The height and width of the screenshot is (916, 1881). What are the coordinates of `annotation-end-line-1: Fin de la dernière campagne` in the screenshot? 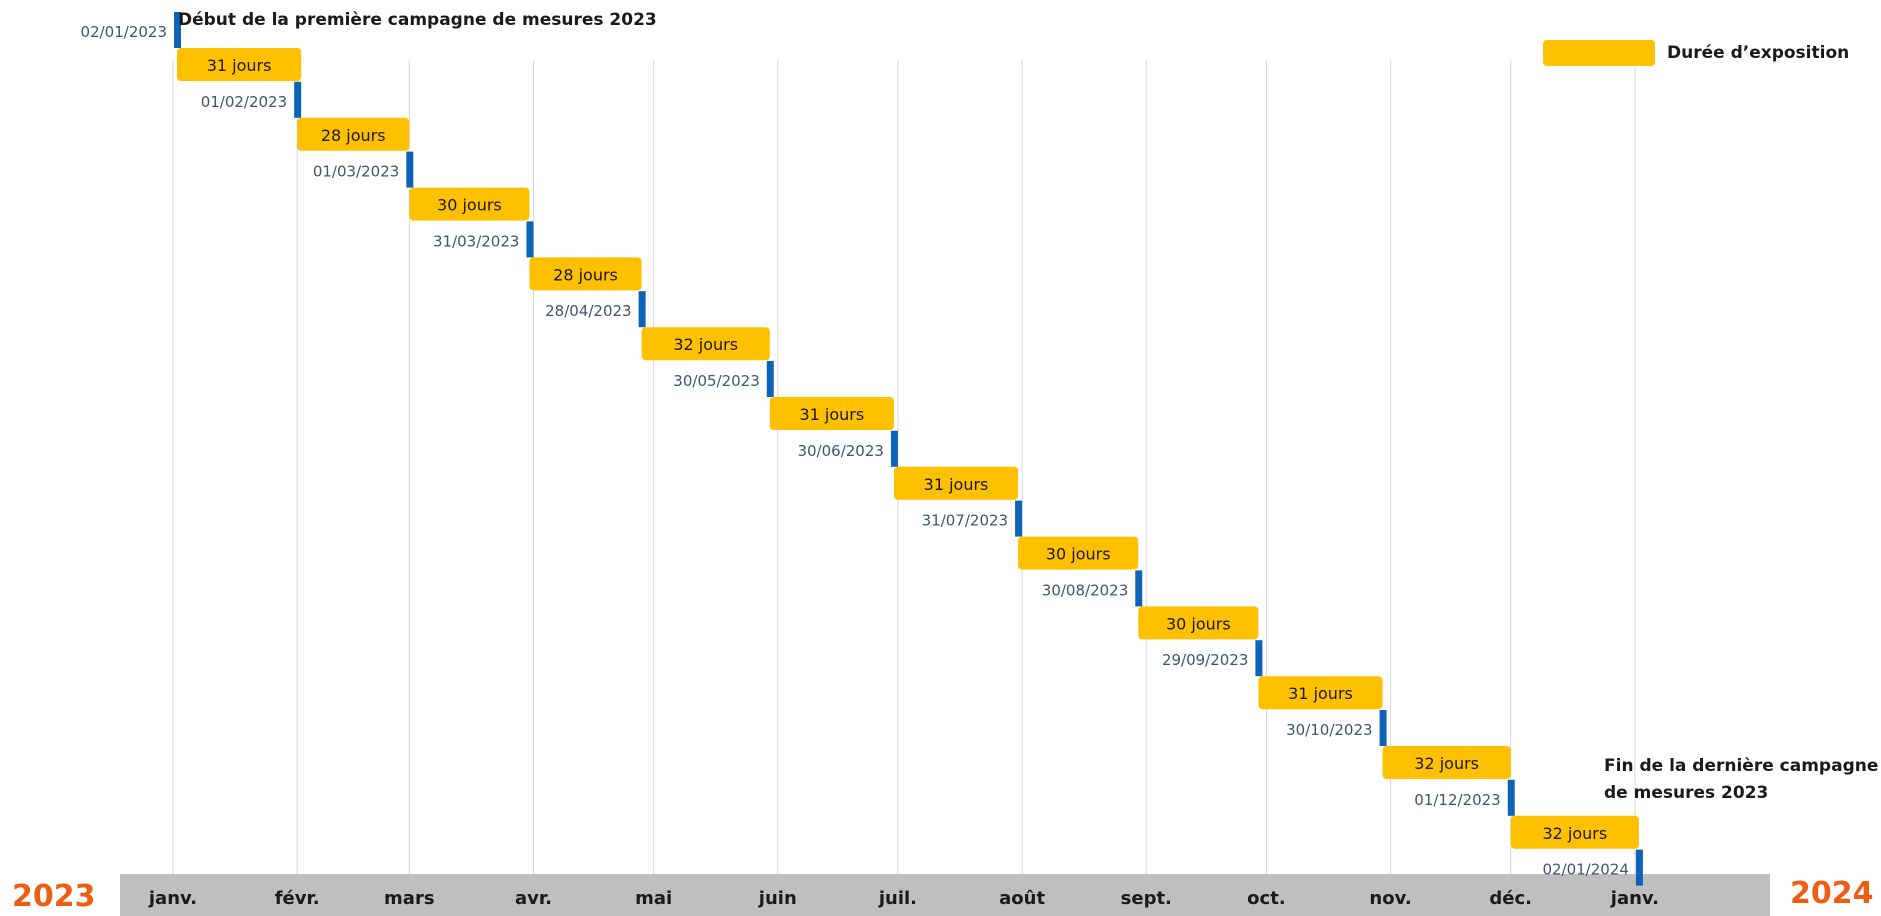 It's located at (1741, 766).